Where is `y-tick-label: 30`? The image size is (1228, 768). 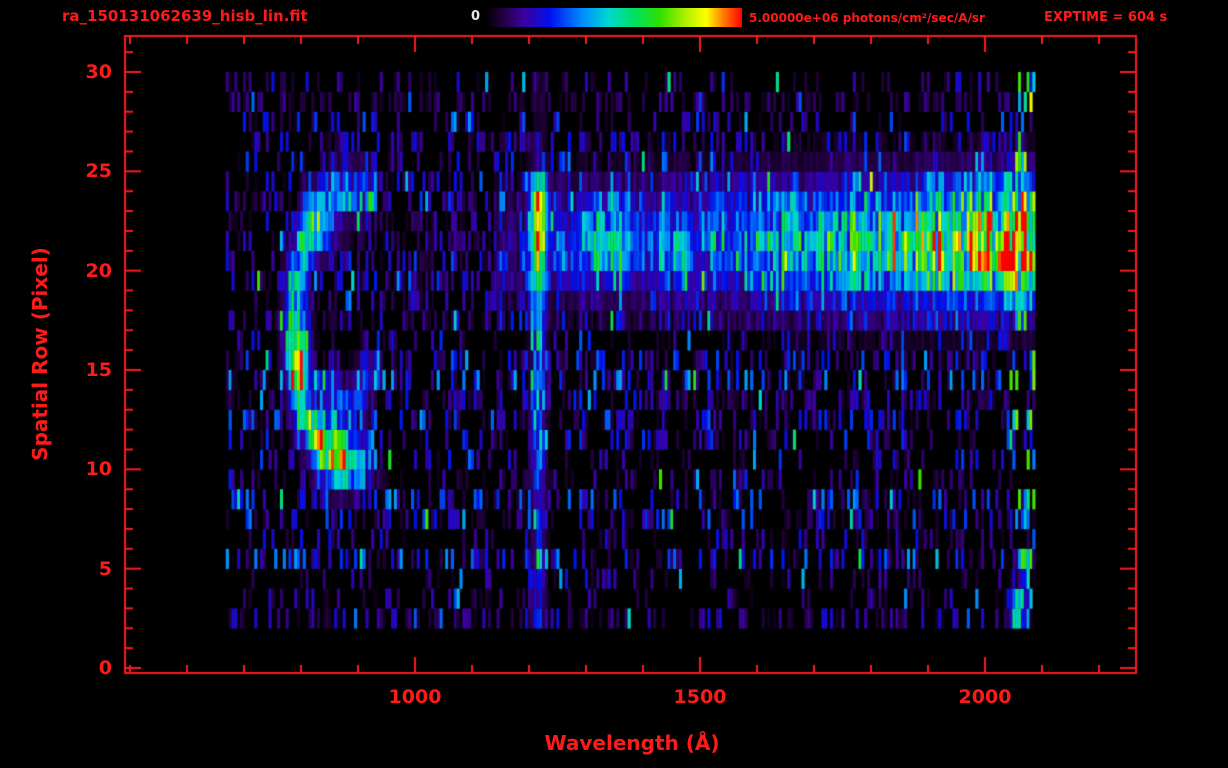
y-tick-label: 30 is located at coordinates (98, 71).